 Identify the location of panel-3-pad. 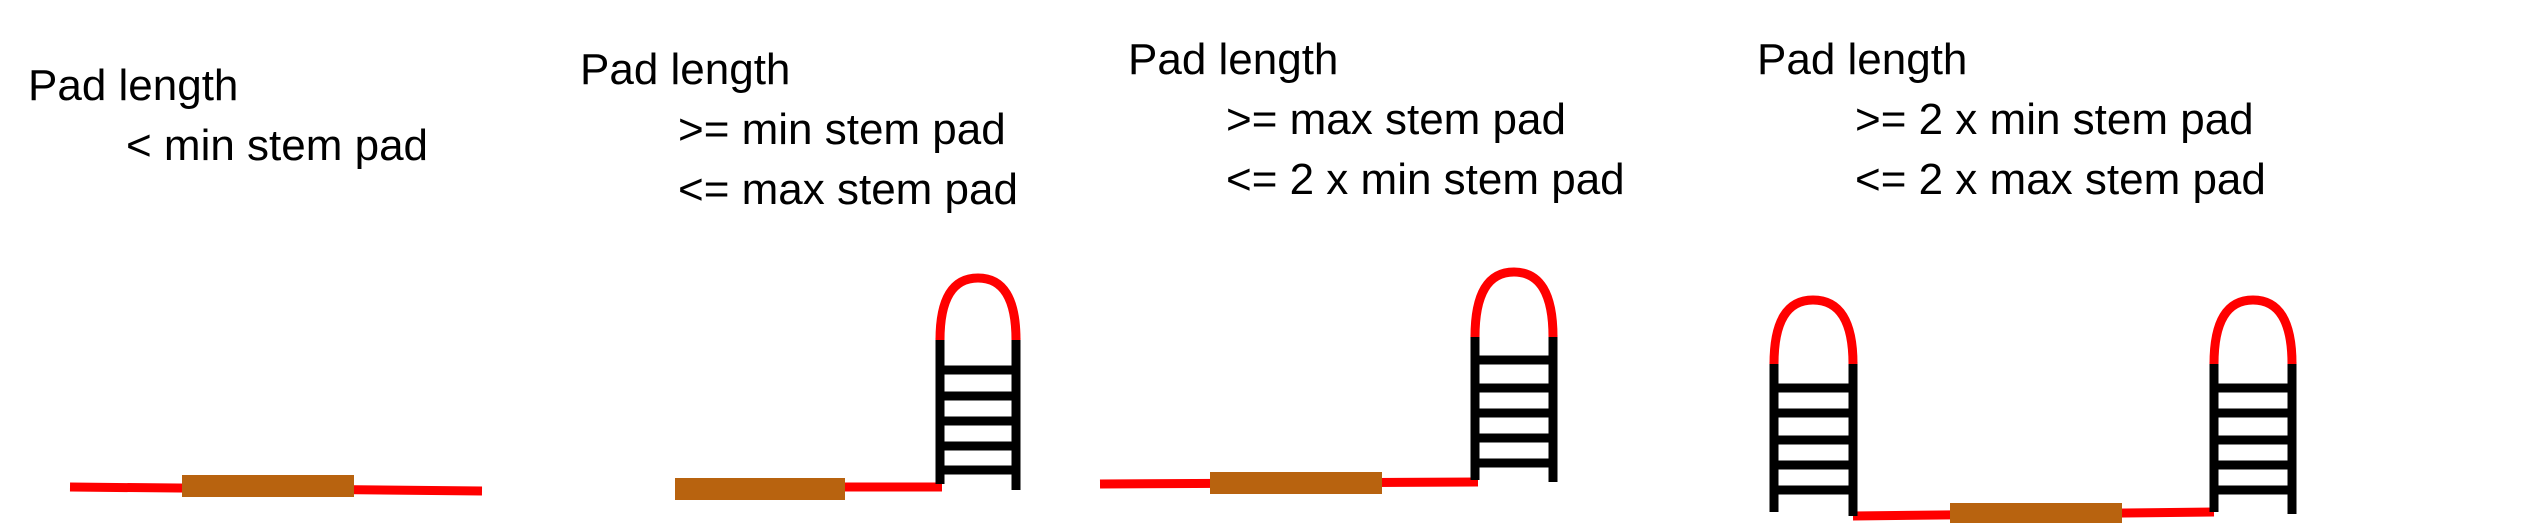
(1296, 483).